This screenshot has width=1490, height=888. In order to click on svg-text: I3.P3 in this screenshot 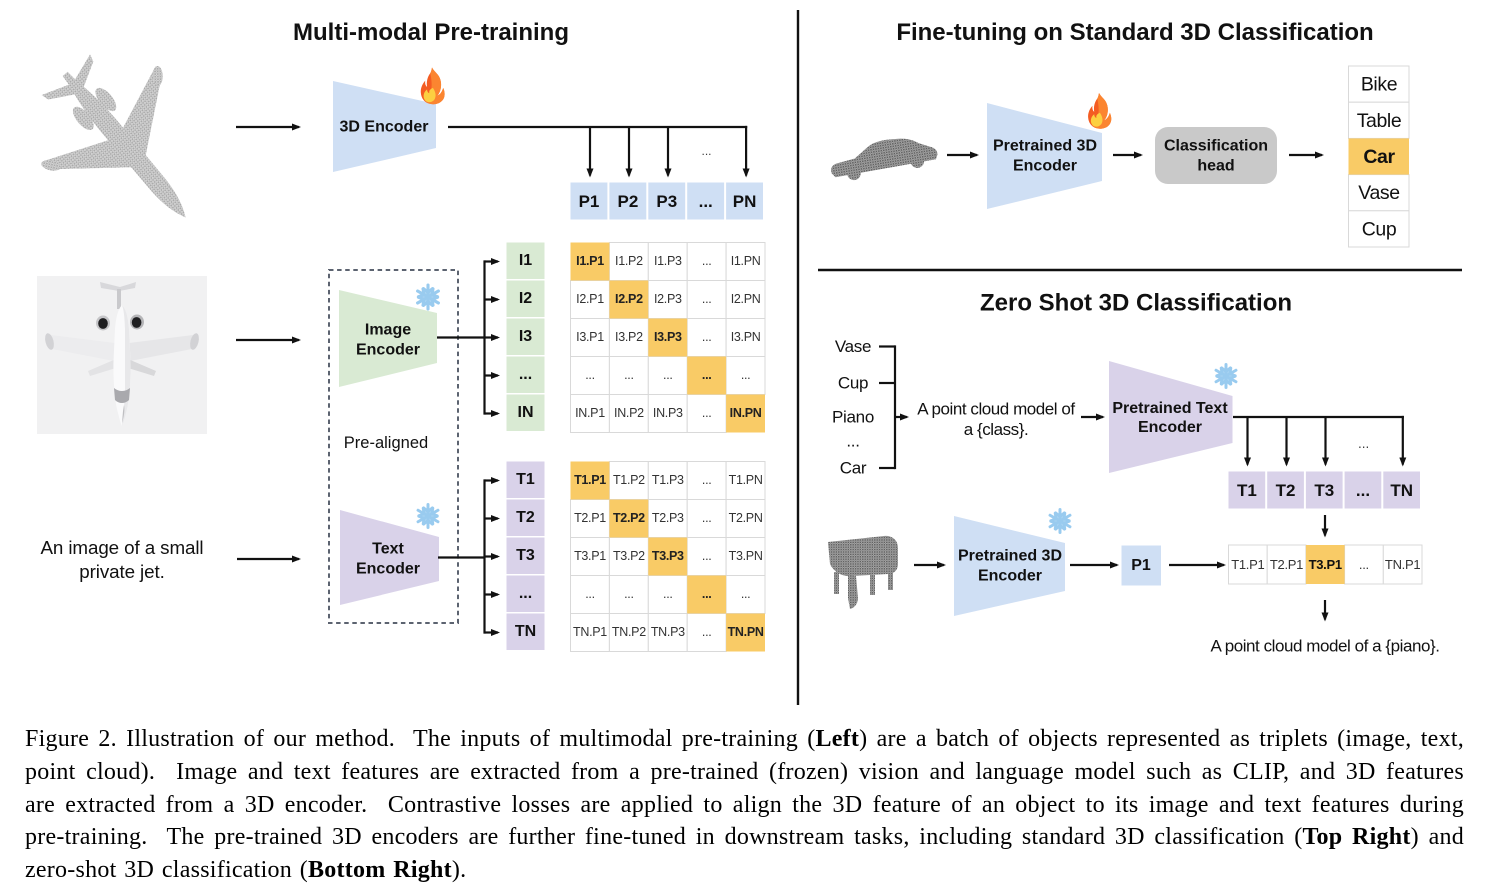, I will do `click(668, 337)`.